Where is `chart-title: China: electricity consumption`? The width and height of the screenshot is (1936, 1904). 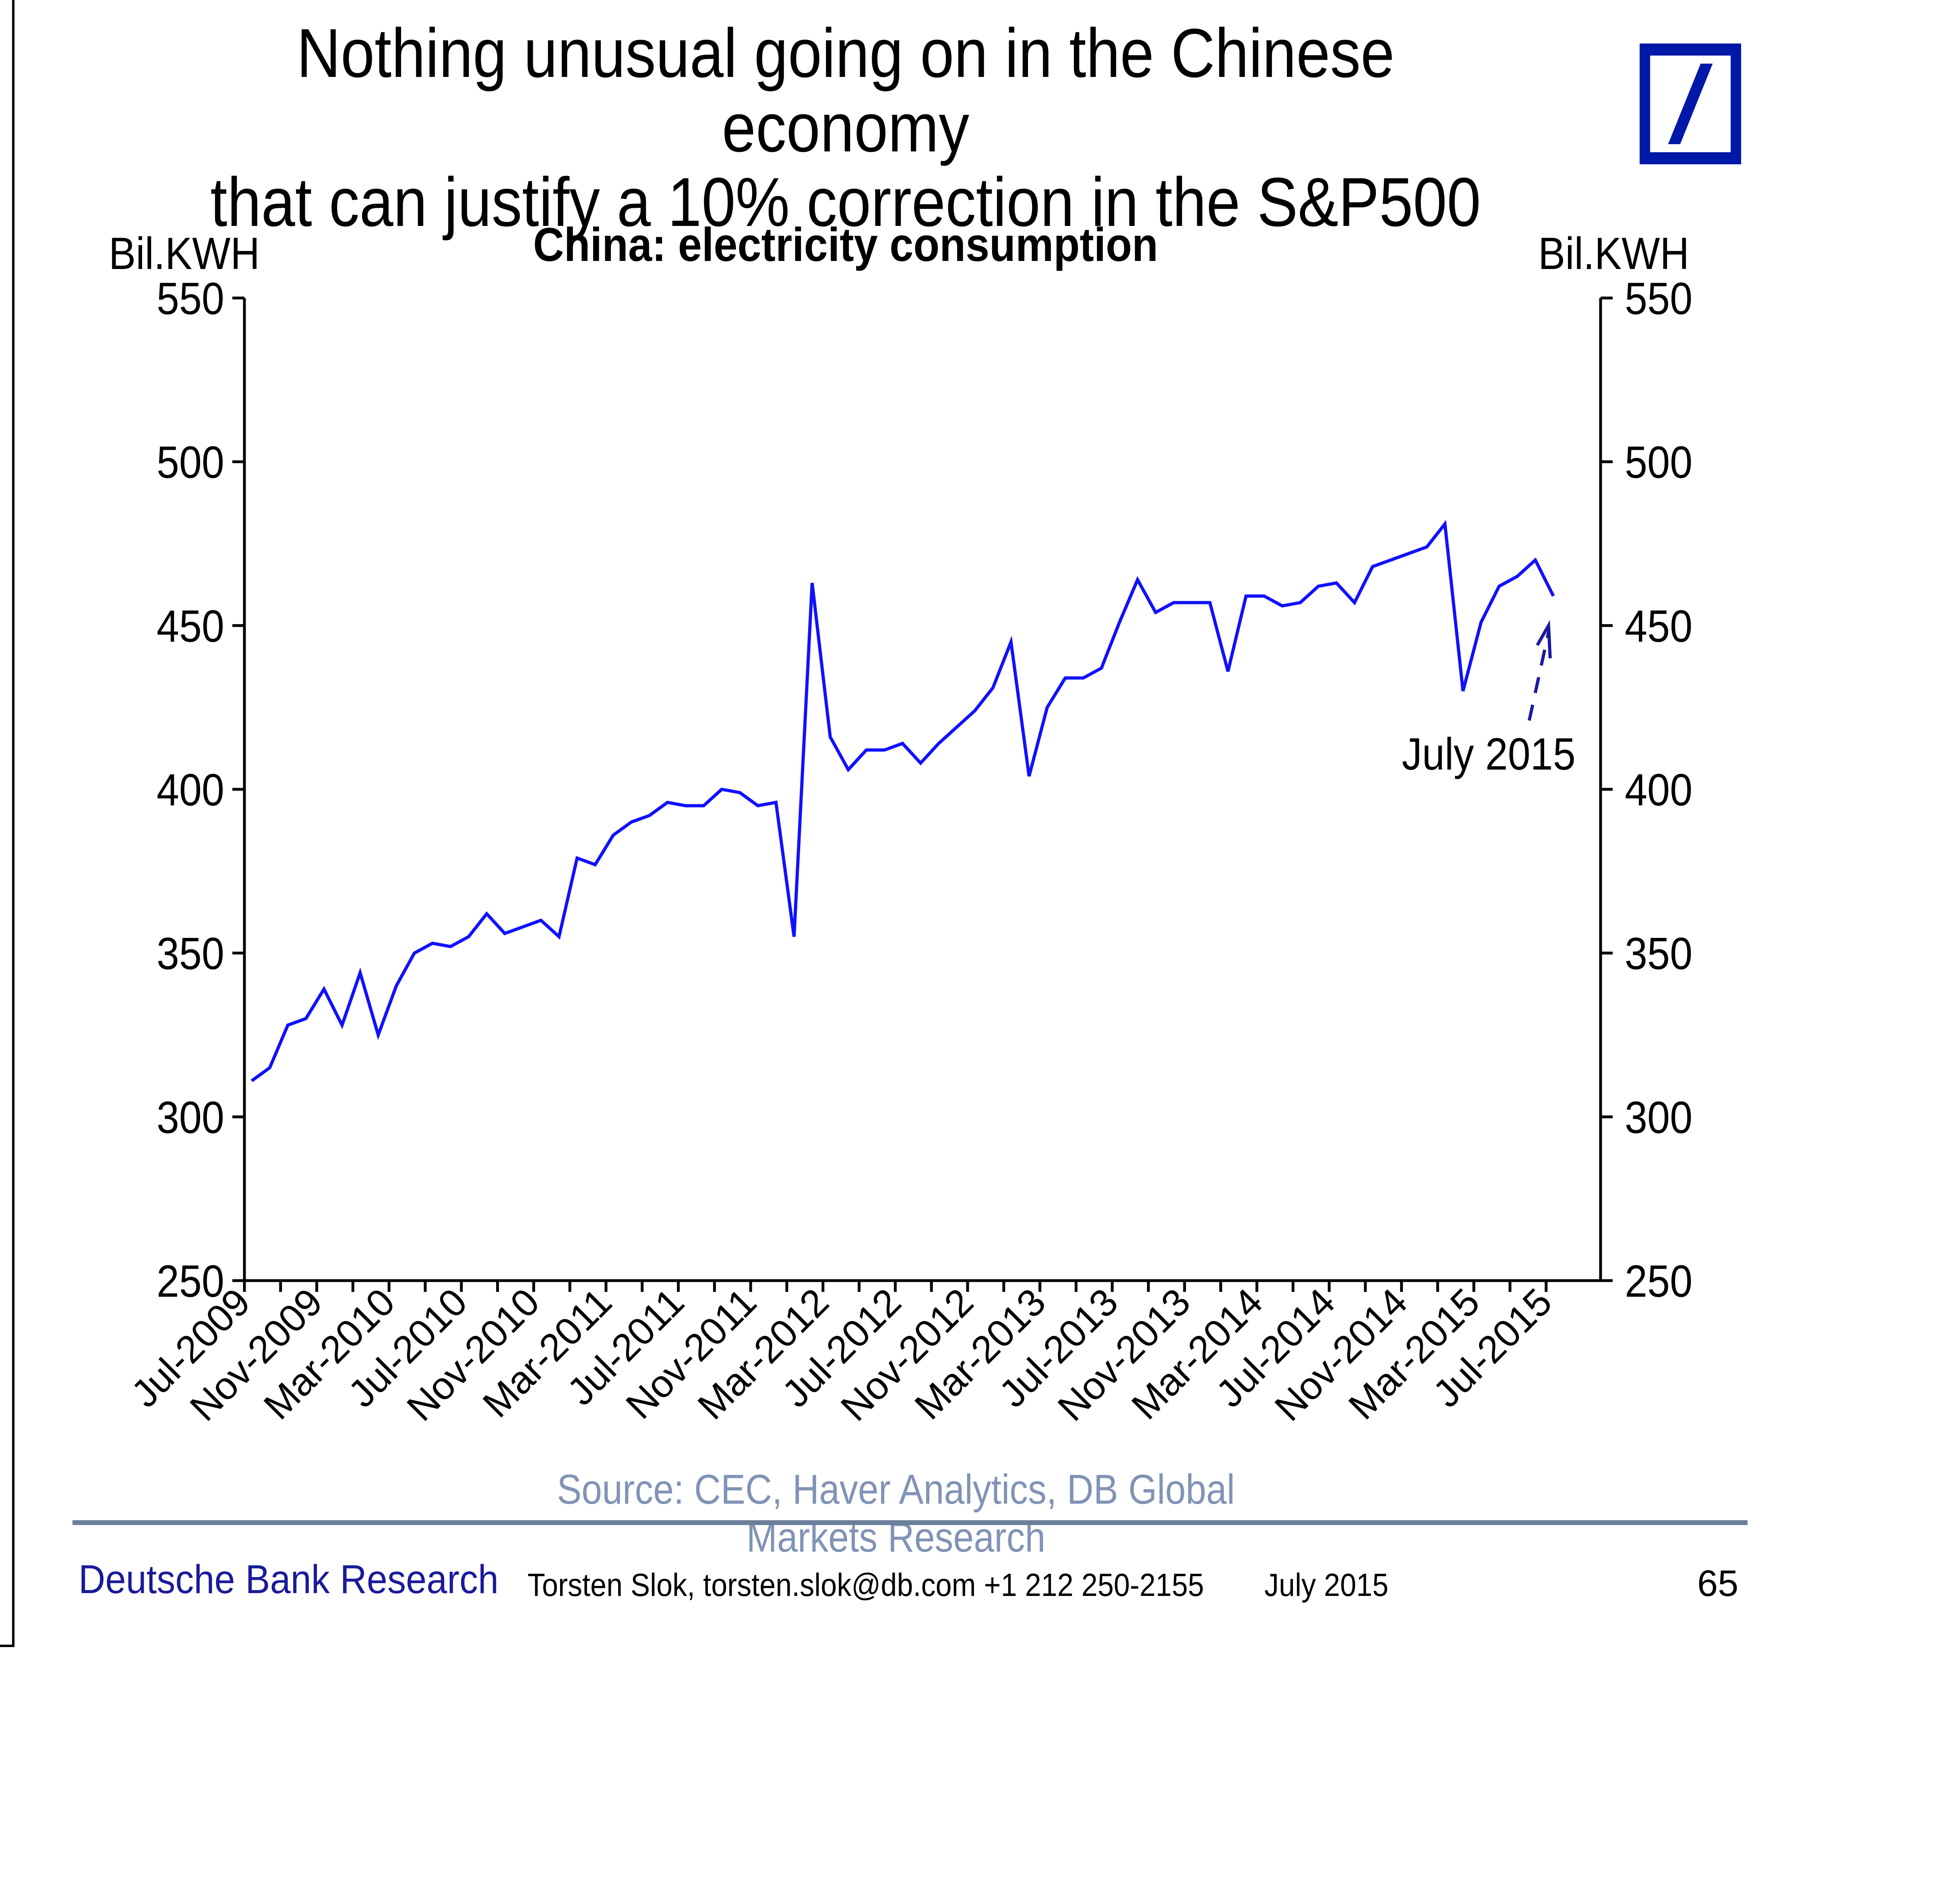
chart-title: China: electricity consumption is located at coordinates (845, 244).